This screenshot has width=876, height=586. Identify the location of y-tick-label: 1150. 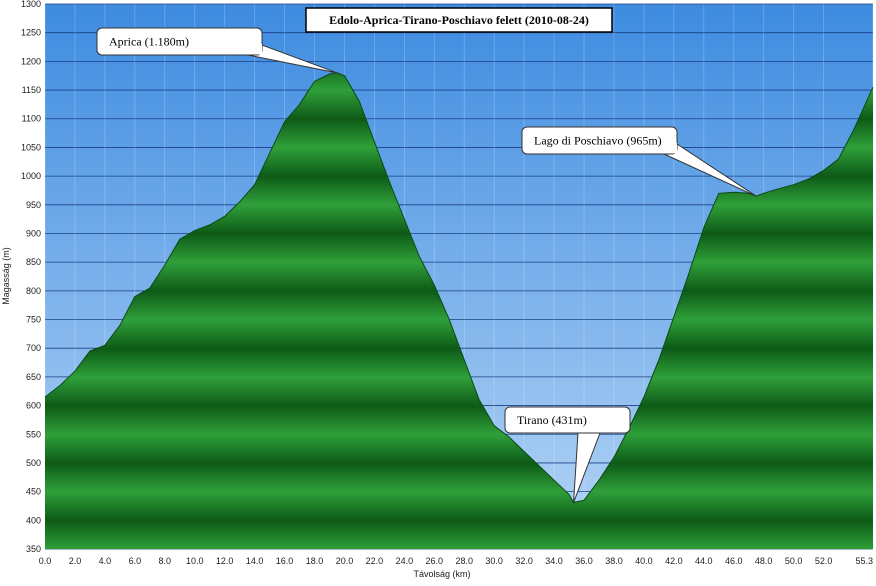
(31, 90).